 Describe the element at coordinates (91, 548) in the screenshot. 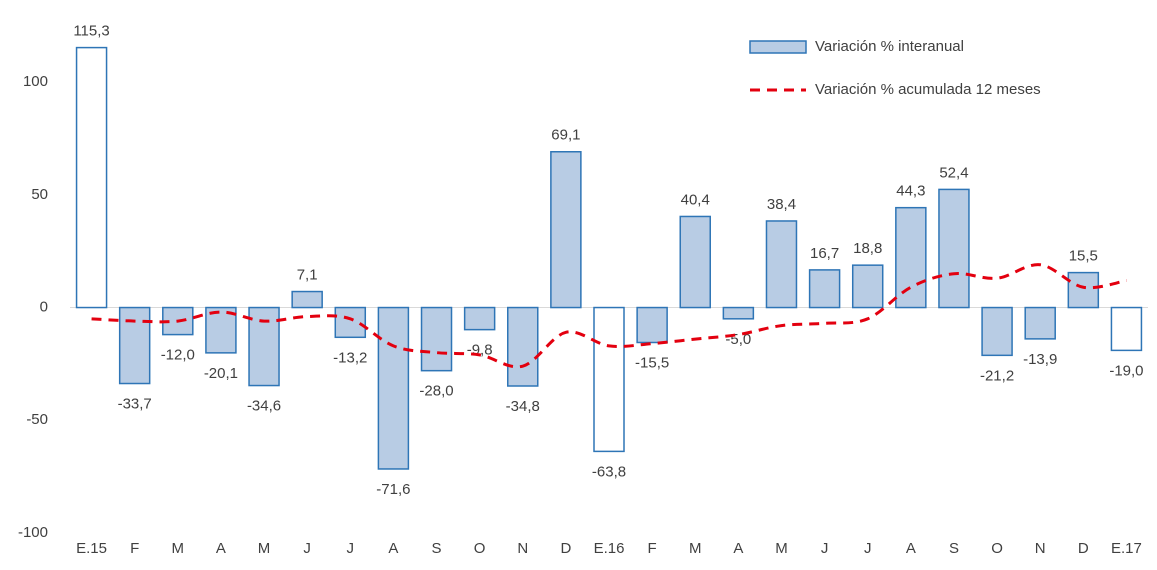

I see `x-tick-label: E.15` at that location.